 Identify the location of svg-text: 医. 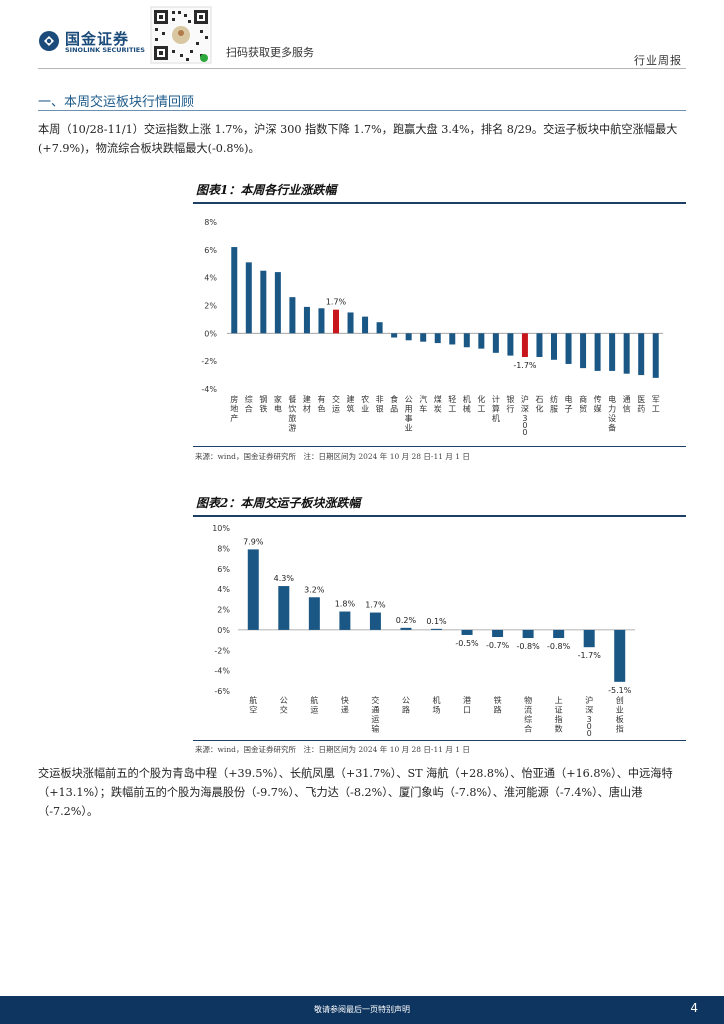
(641, 399).